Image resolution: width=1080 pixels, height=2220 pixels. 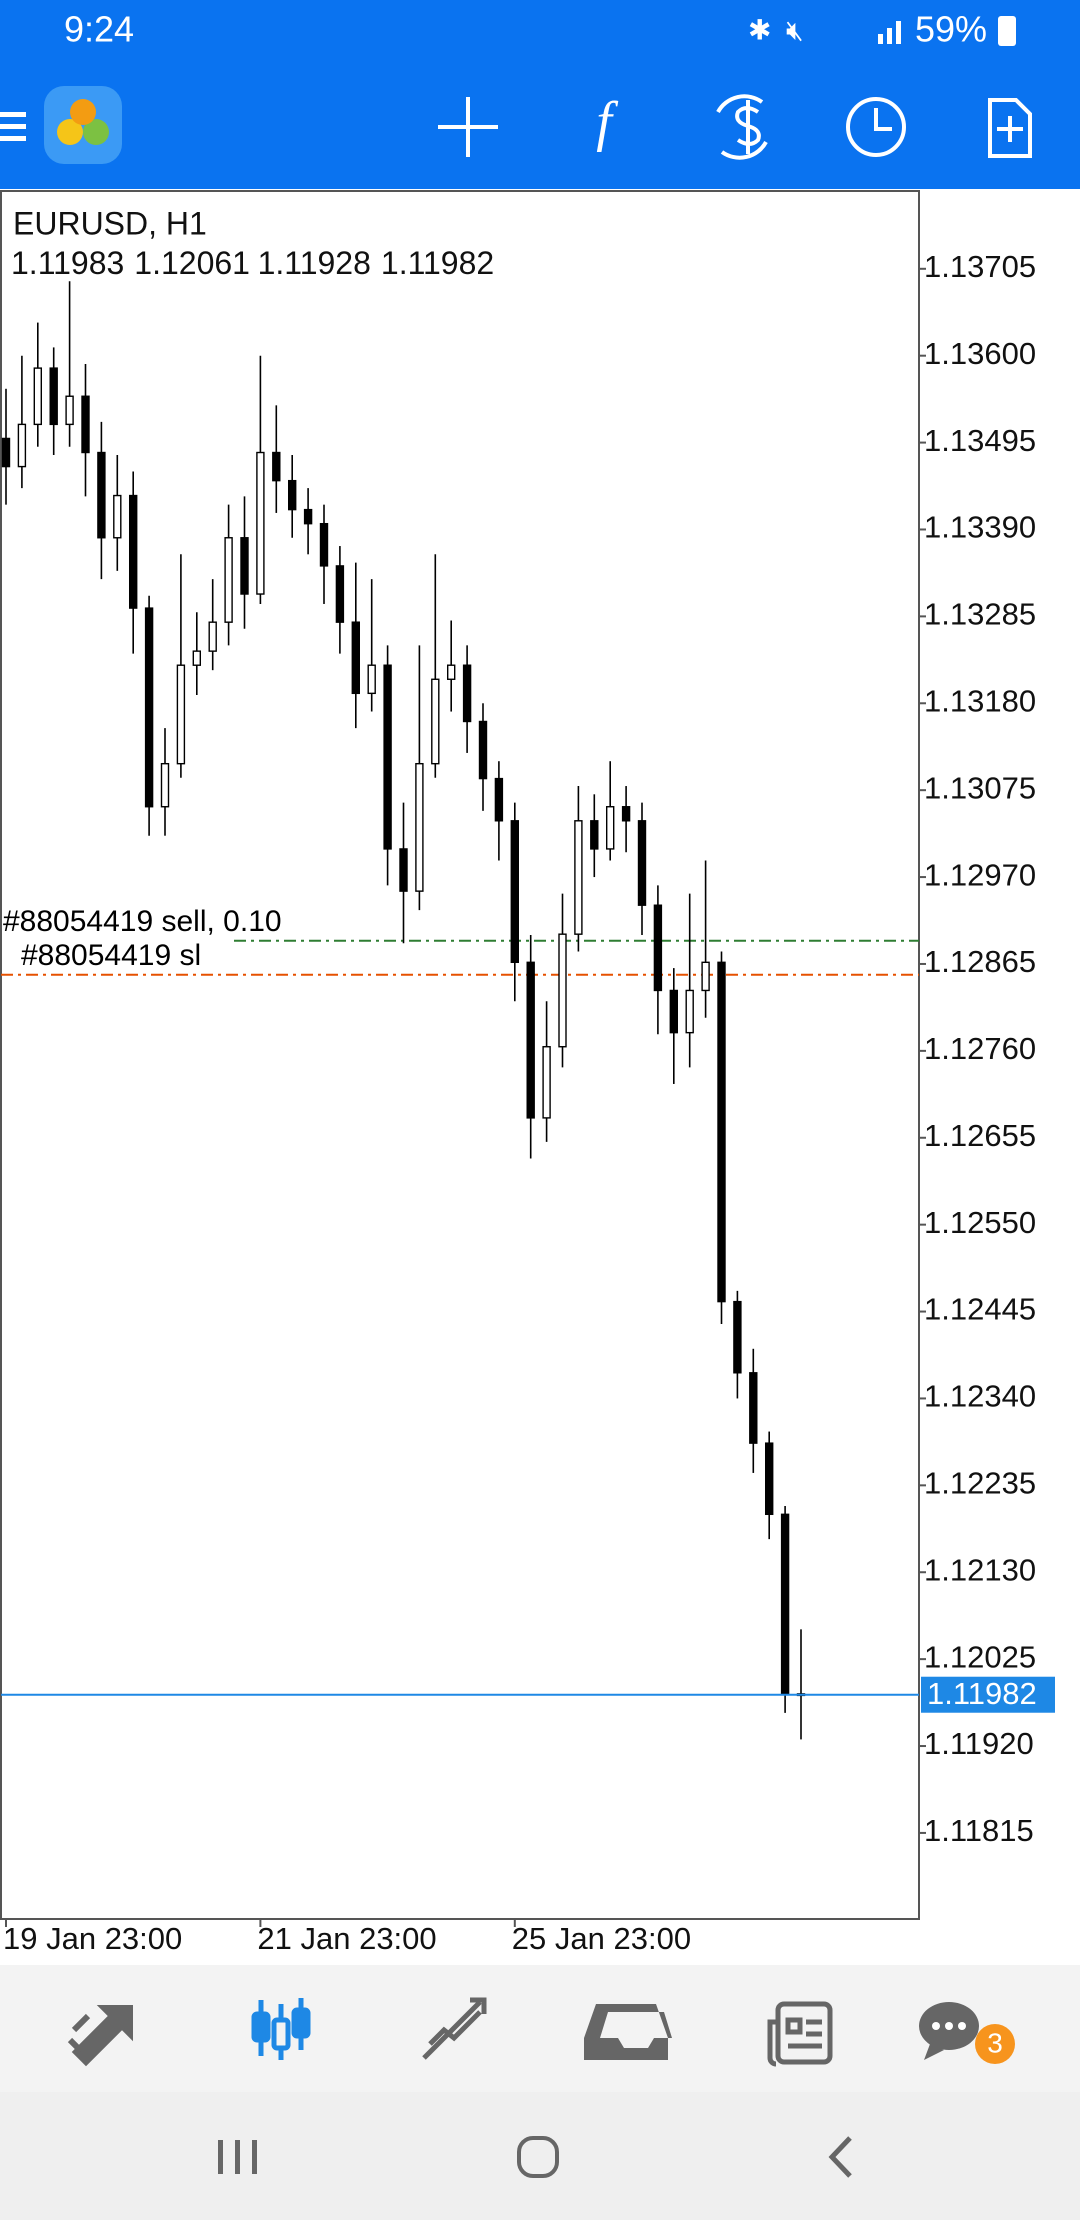 I want to click on y-tick-label: 1.13285, so click(x=980, y=614).